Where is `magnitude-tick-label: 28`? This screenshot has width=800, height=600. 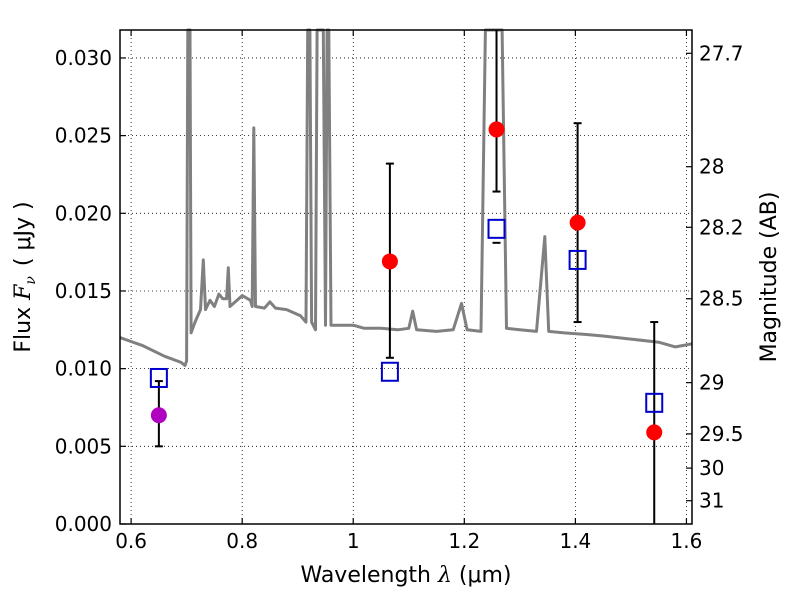
magnitude-tick-label: 28 is located at coordinates (711, 167).